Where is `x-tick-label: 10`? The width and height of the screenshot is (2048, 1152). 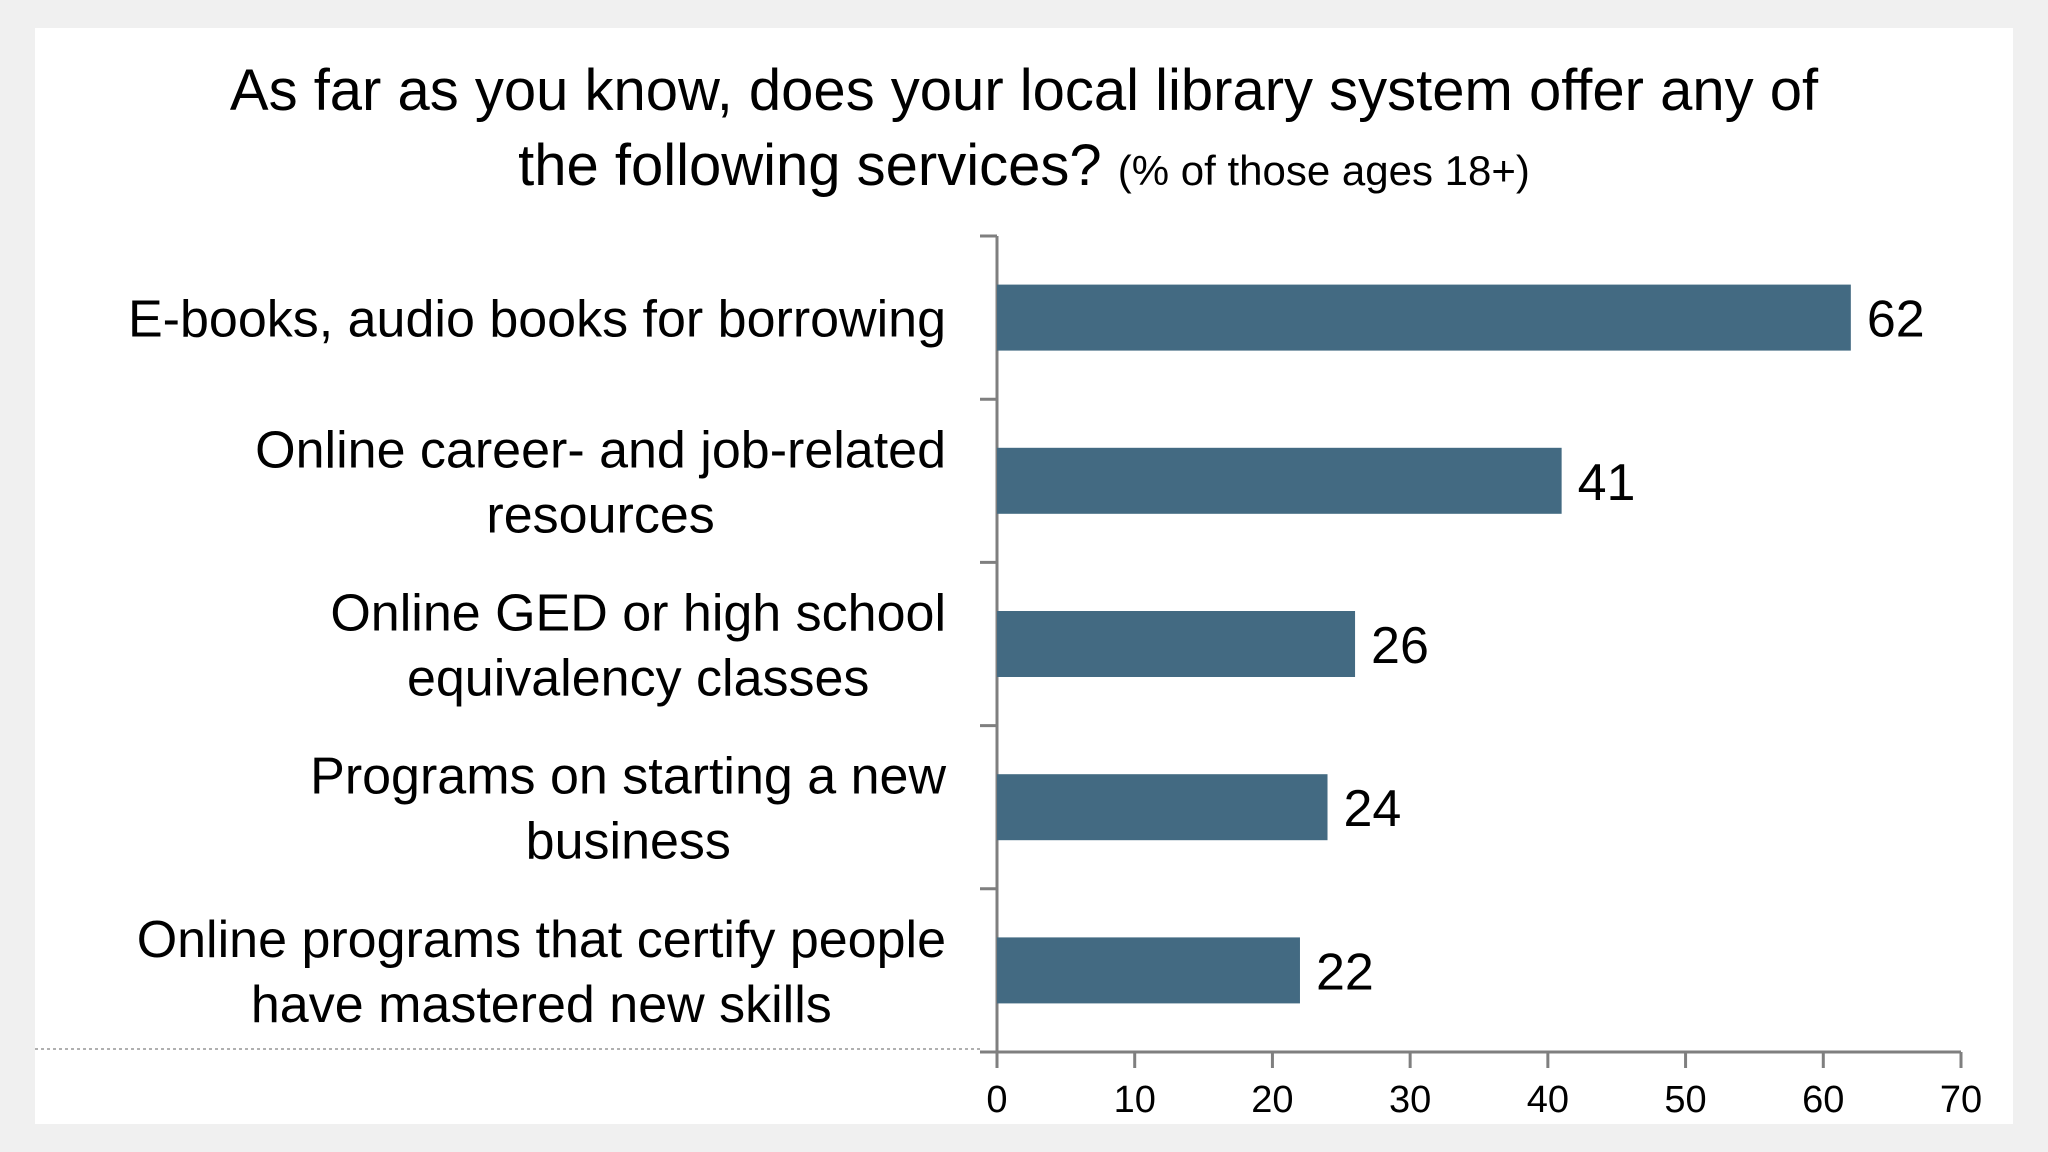 x-tick-label: 10 is located at coordinates (1135, 1100).